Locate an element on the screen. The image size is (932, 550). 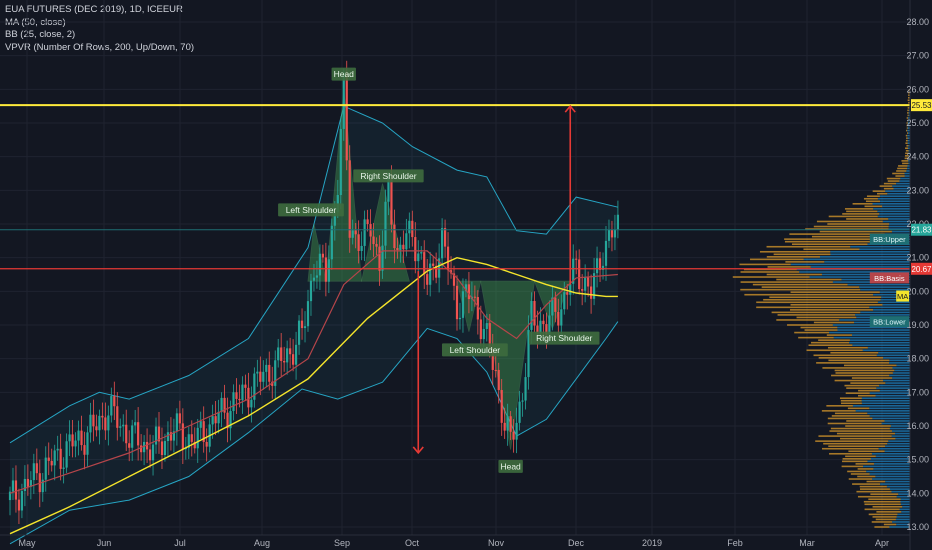
target-arrows is located at coordinates (494, 279).